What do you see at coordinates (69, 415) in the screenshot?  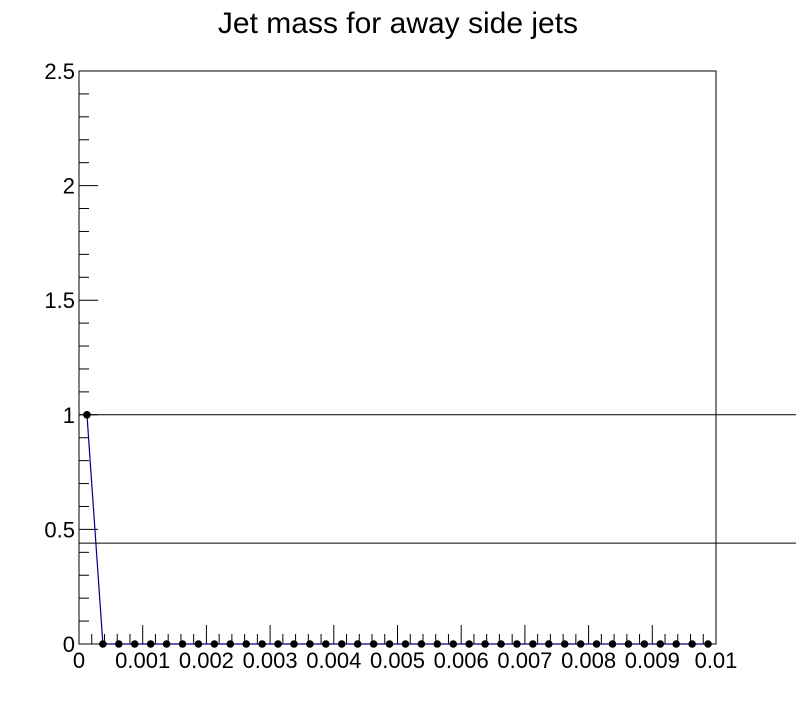 I see `y-tick-label: 1` at bounding box center [69, 415].